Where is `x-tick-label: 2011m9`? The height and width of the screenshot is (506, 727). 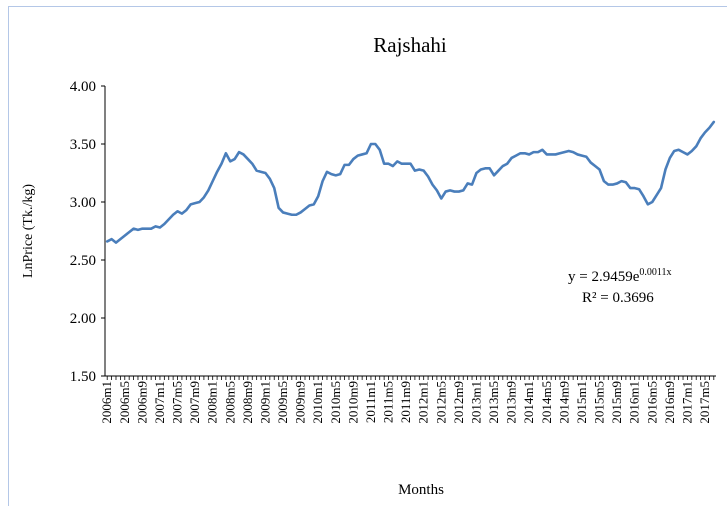 x-tick-label: 2011m9 is located at coordinates (405, 402).